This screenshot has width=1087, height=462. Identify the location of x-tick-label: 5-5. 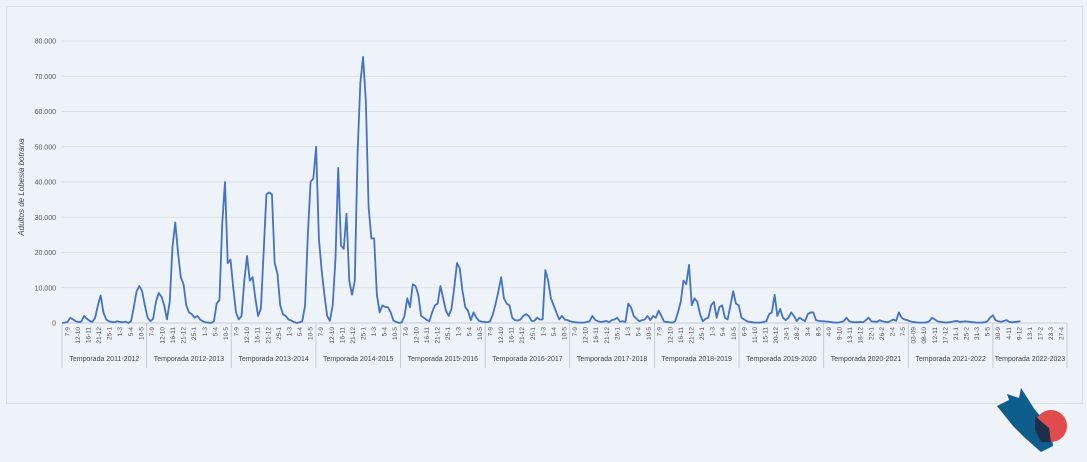
(988, 332).